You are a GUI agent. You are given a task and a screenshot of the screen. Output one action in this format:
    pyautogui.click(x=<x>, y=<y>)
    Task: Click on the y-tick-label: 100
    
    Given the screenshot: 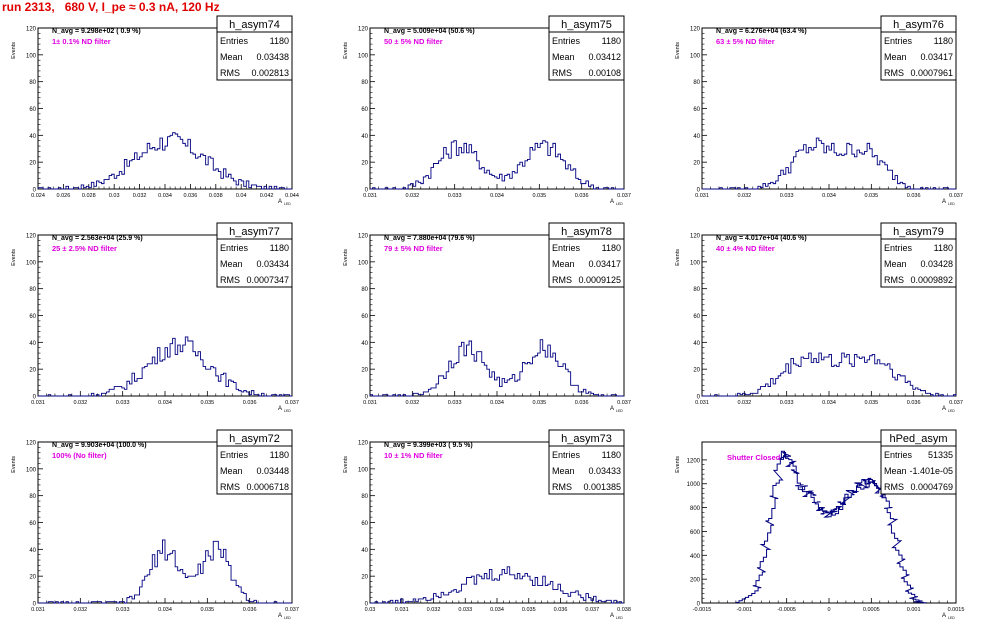 What is the action you would take?
    pyautogui.click(x=363, y=470)
    